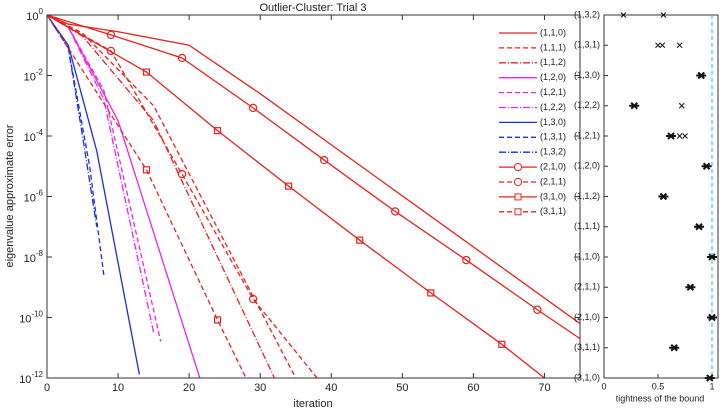 The height and width of the screenshot is (411, 724). Describe the element at coordinates (587, 256) in the screenshot. I see `y-tick-label: (1,1,0)` at that location.